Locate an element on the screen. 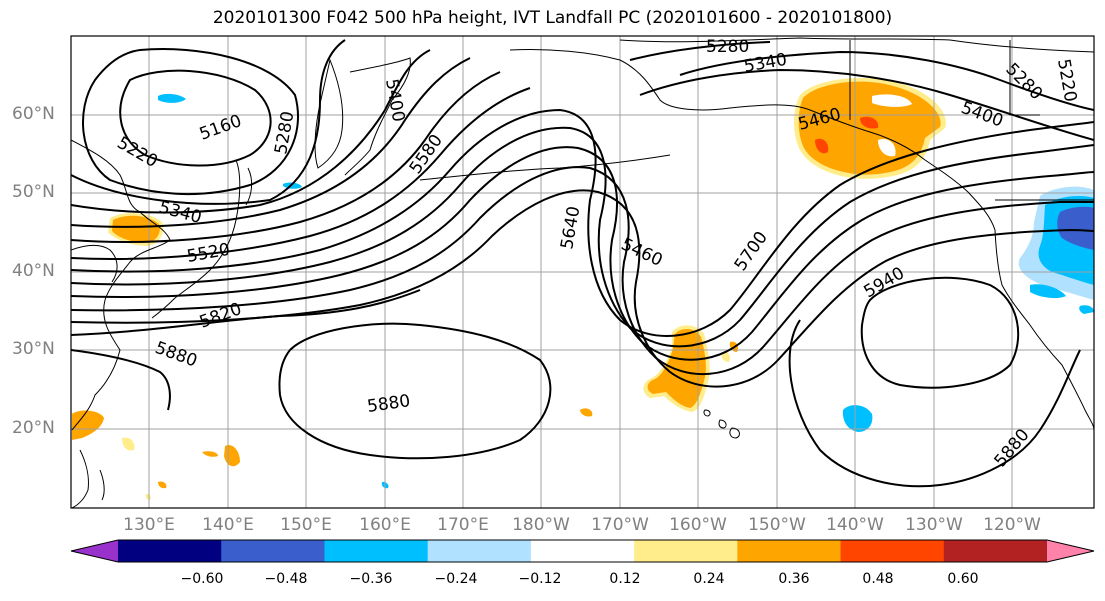 This screenshot has width=1105, height=601. colorbar is located at coordinates (582, 551).